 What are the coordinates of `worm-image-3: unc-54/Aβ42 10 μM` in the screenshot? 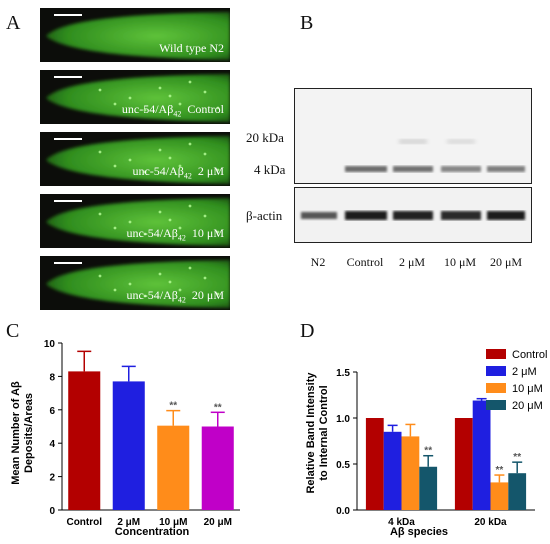 It's located at (135, 221).